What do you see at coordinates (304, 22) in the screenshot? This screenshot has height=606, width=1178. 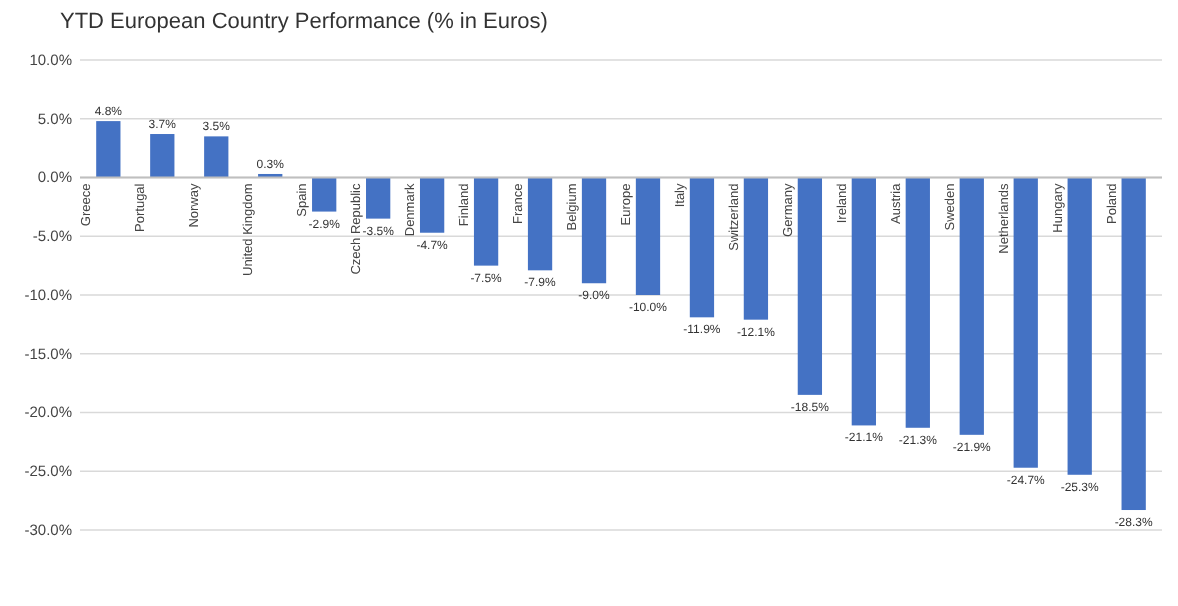 I see `chart-title: YTD European Country Performance (% in Euros)` at bounding box center [304, 22].